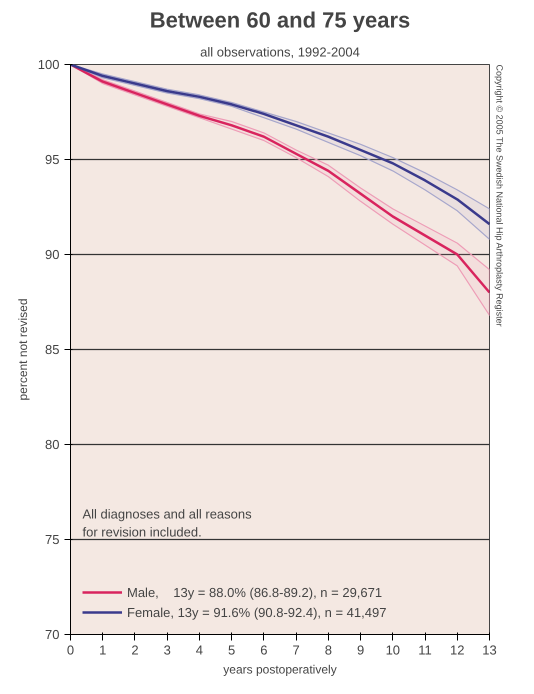  What do you see at coordinates (52, 634) in the screenshot?
I see `y-tick-label: 70` at bounding box center [52, 634].